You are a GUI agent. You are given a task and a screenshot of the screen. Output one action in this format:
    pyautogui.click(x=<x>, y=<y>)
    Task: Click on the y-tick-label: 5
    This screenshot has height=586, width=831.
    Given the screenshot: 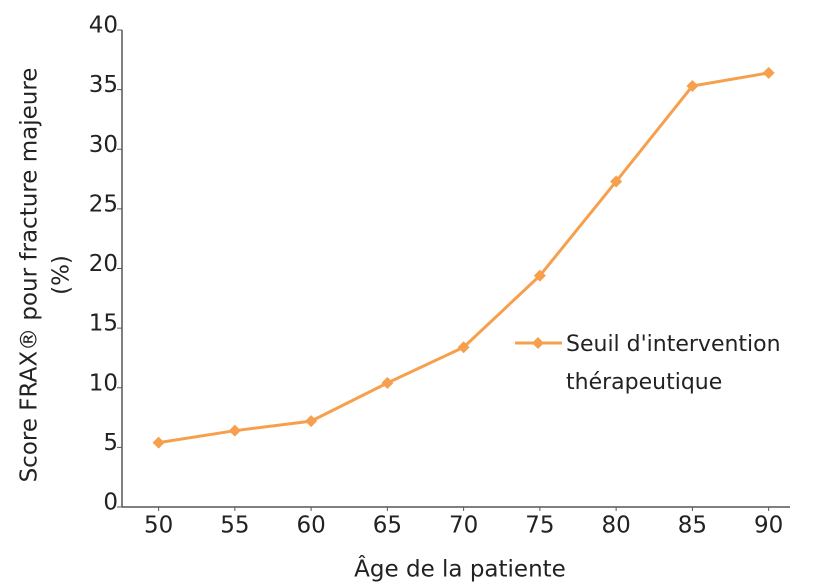 What is the action you would take?
    pyautogui.click(x=110, y=443)
    